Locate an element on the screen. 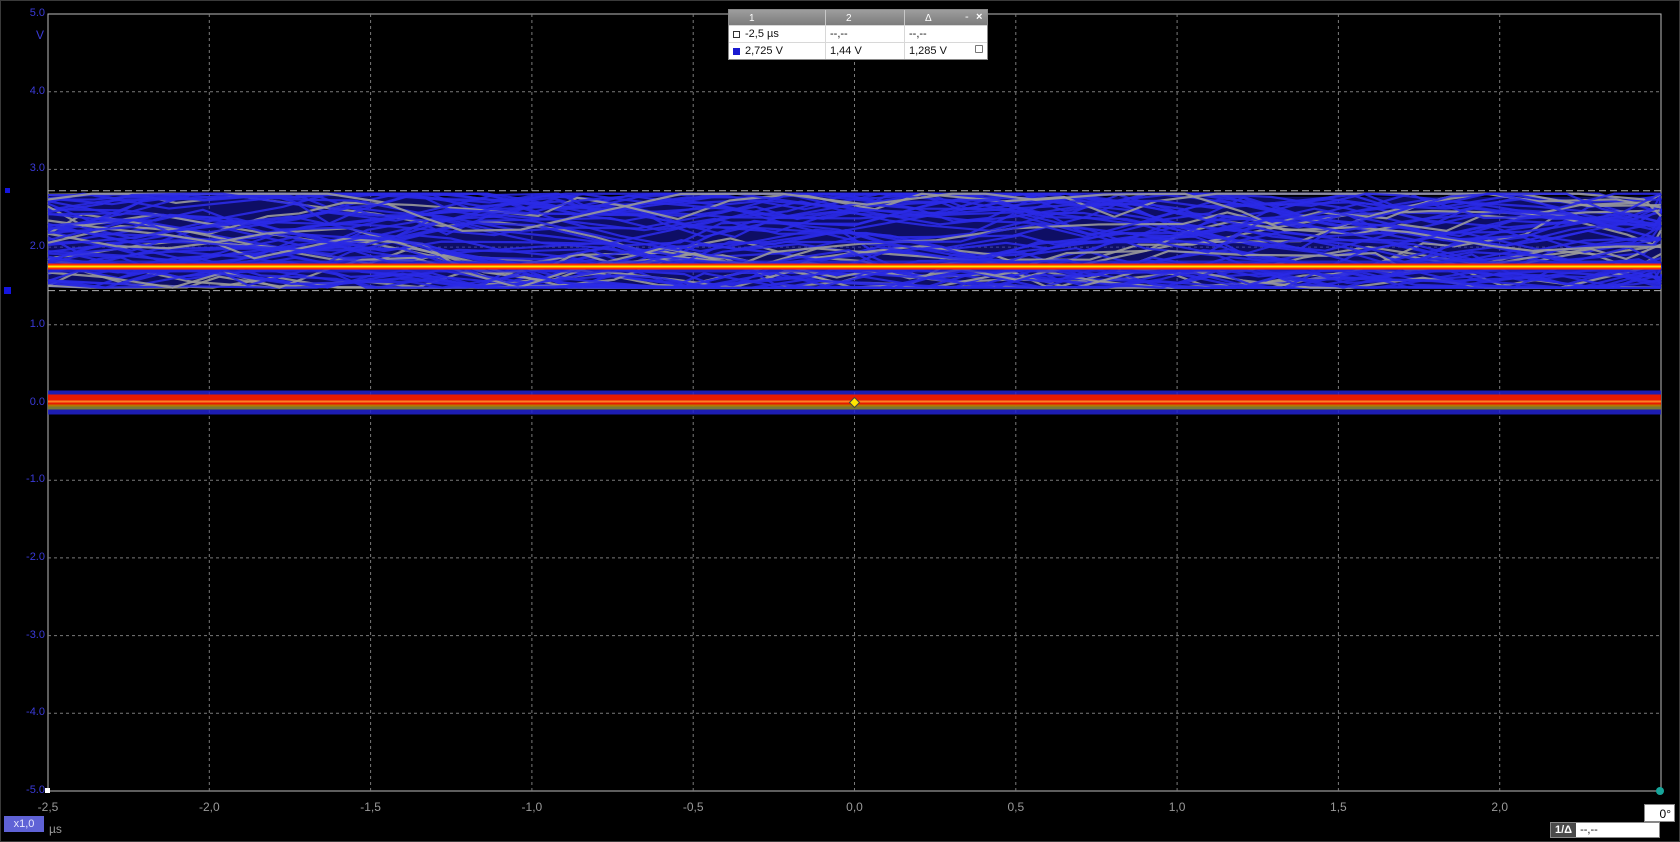 The height and width of the screenshot is (842, 1680). ratio-value: --,-- is located at coordinates (1589, 830).